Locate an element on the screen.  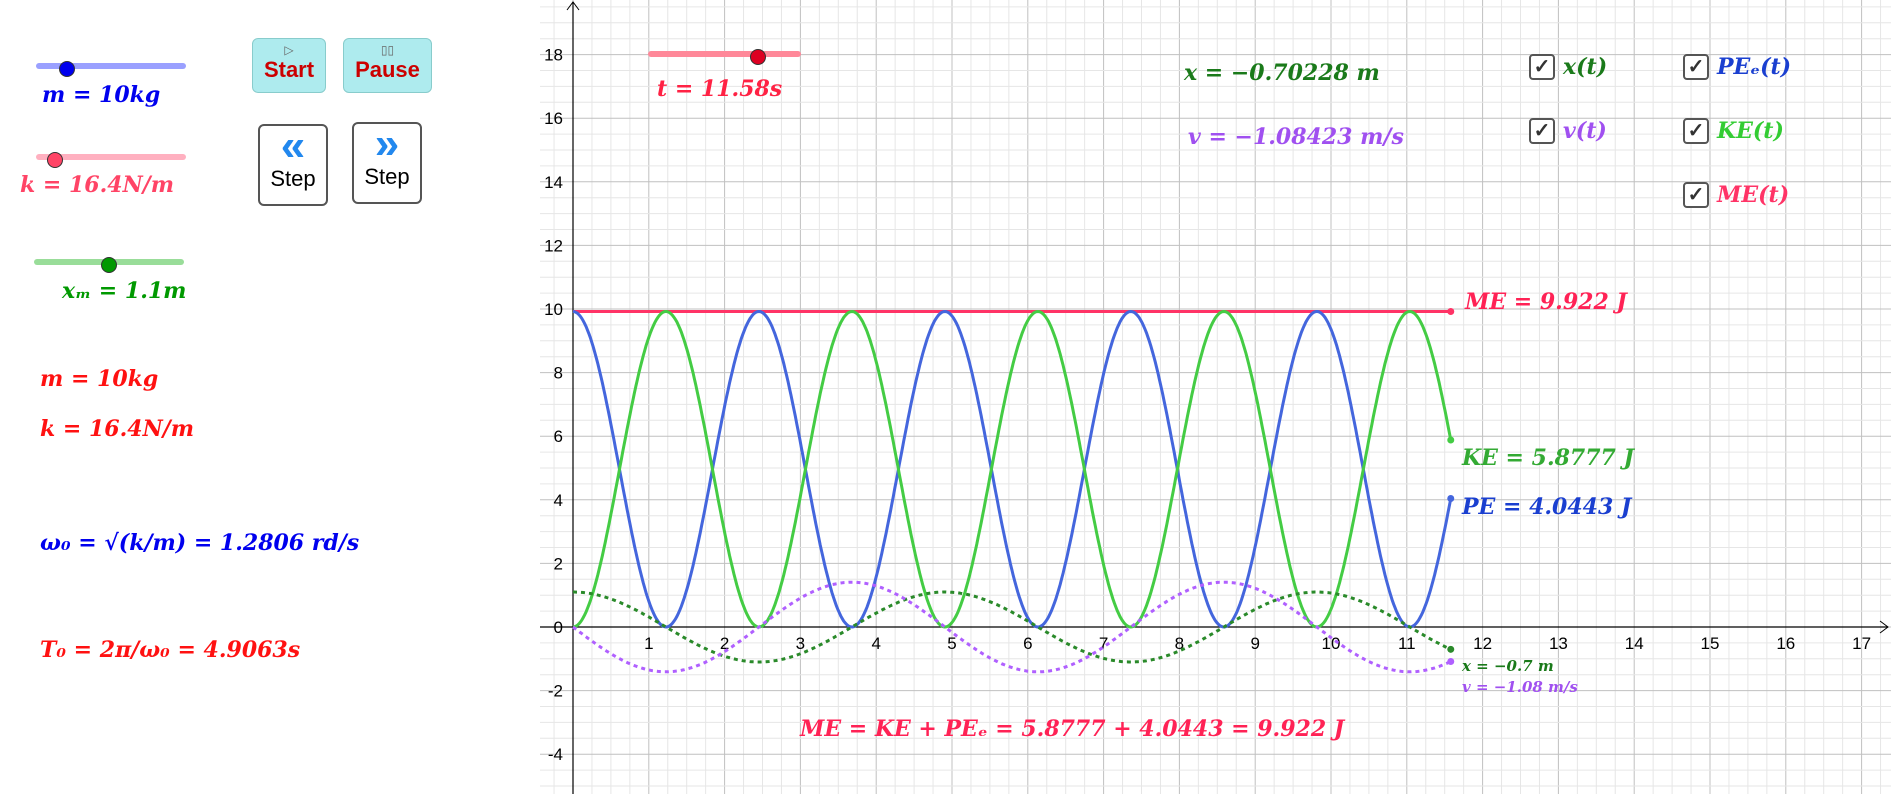
pause-icon: ▯▯ is located at coordinates (387, 50).